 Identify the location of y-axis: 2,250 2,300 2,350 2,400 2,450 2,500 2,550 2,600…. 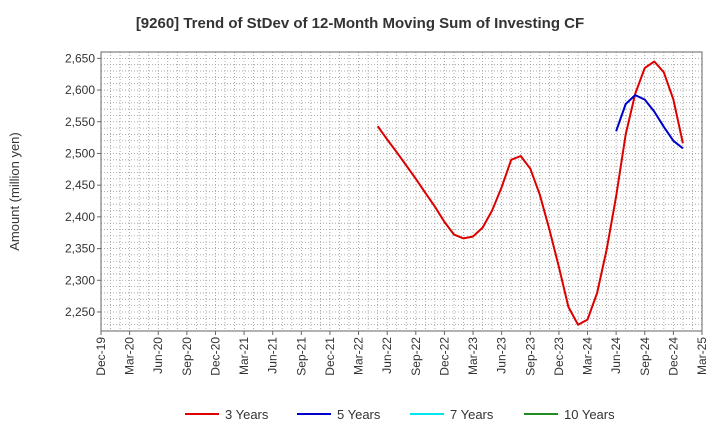
(83, 185).